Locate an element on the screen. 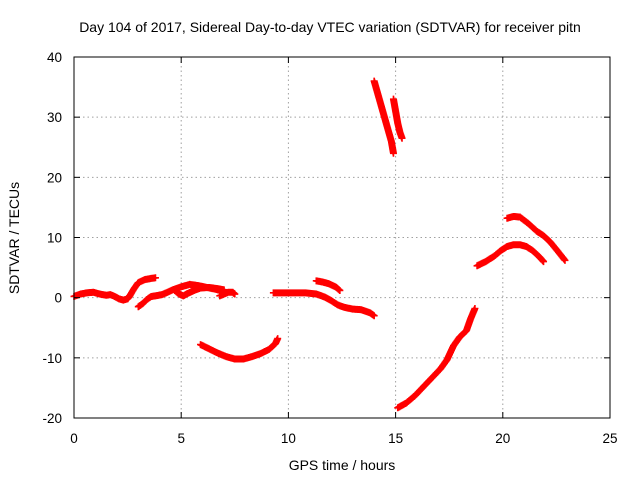 Image resolution: width=640 pixels, height=480 pixels. x-tick-label: 10 is located at coordinates (288, 438).